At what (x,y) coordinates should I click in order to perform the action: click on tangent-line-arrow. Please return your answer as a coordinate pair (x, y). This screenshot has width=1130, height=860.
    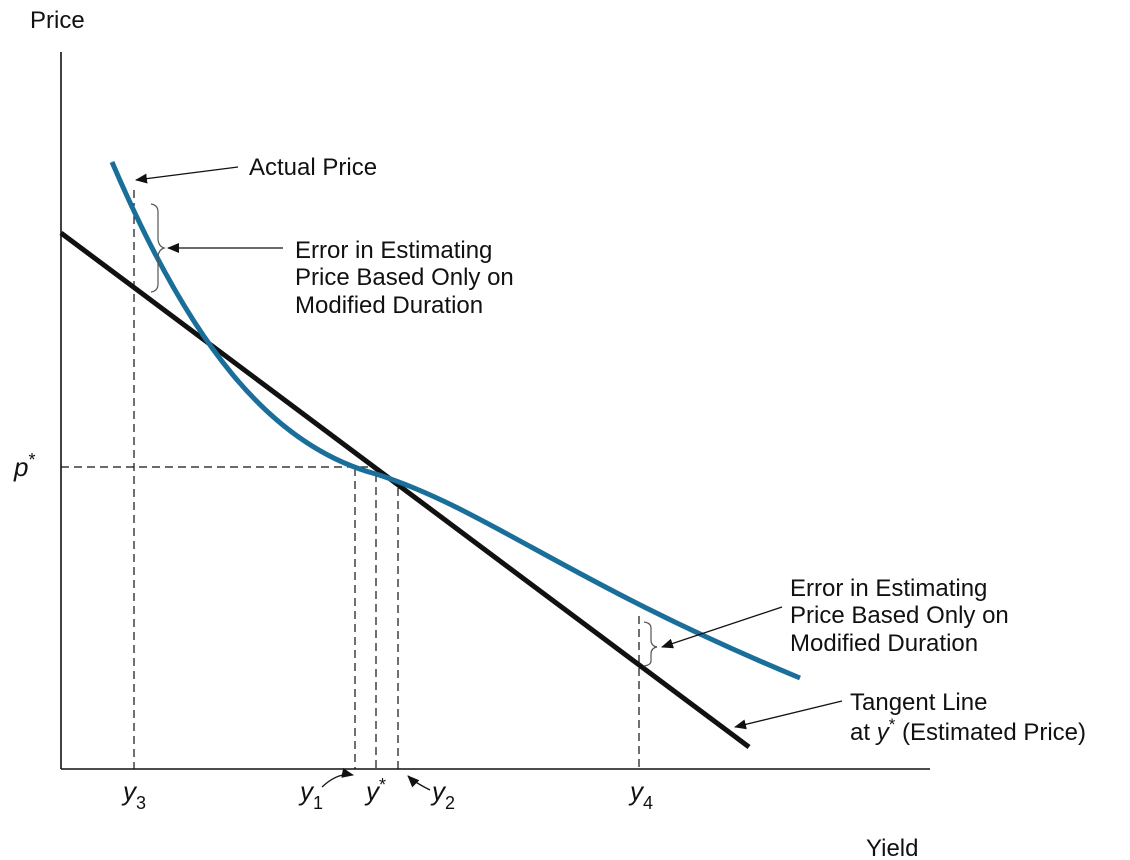
    Looking at the image, I should click on (788, 715).